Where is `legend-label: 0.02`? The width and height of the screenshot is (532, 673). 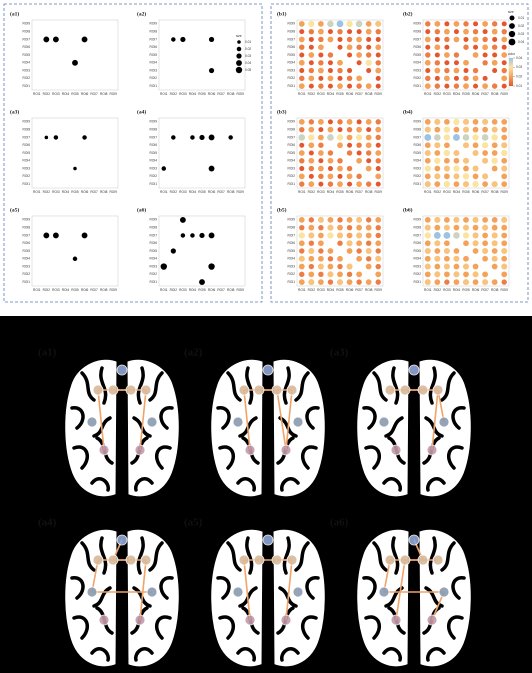 legend-label: 0.02 is located at coordinates (519, 77).